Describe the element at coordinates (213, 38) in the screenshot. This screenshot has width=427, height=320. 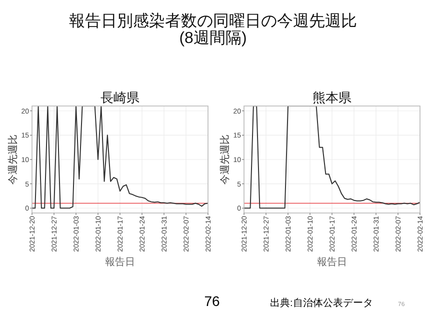
I see `text: (8週間隔)` at that location.